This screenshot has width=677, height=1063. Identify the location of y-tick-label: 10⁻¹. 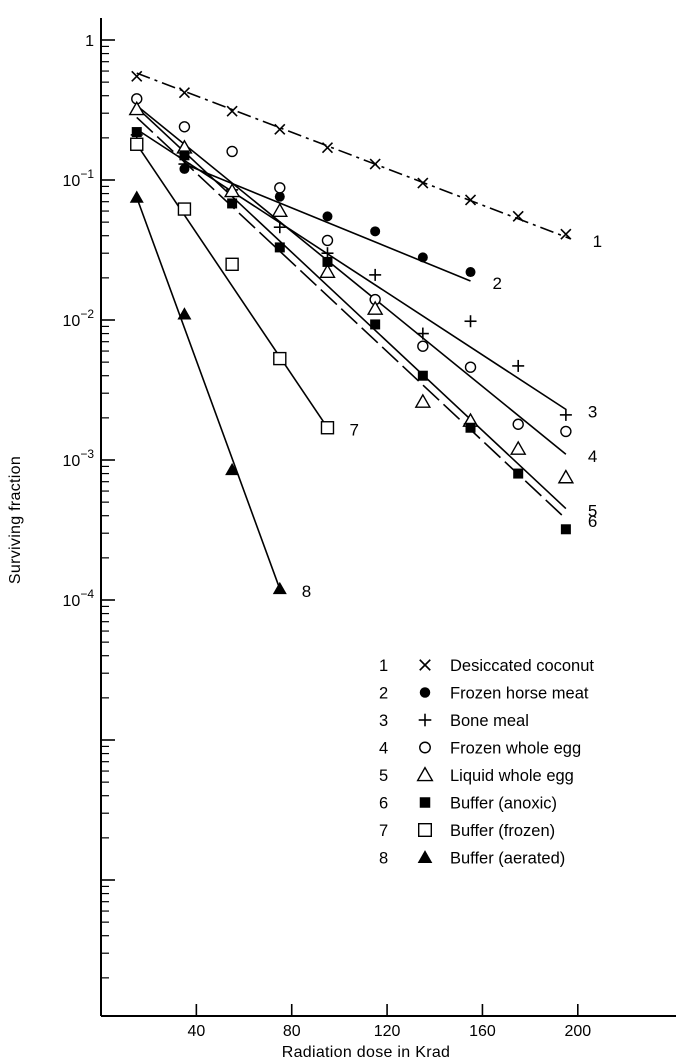
(79, 178).